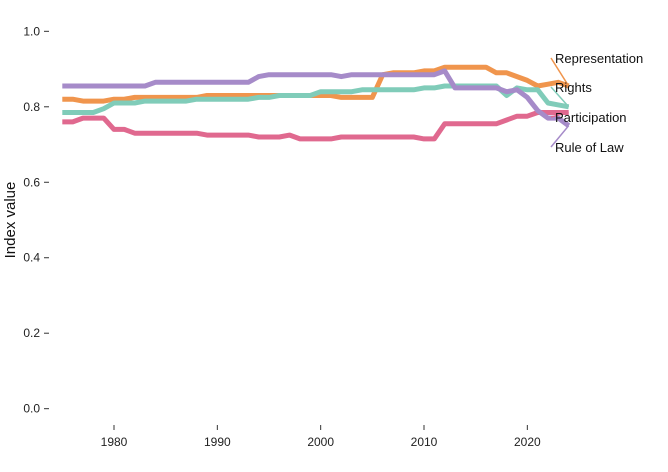 The width and height of the screenshot is (668, 472). What do you see at coordinates (114, 442) in the screenshot?
I see `x-tick-label: 1980` at bounding box center [114, 442].